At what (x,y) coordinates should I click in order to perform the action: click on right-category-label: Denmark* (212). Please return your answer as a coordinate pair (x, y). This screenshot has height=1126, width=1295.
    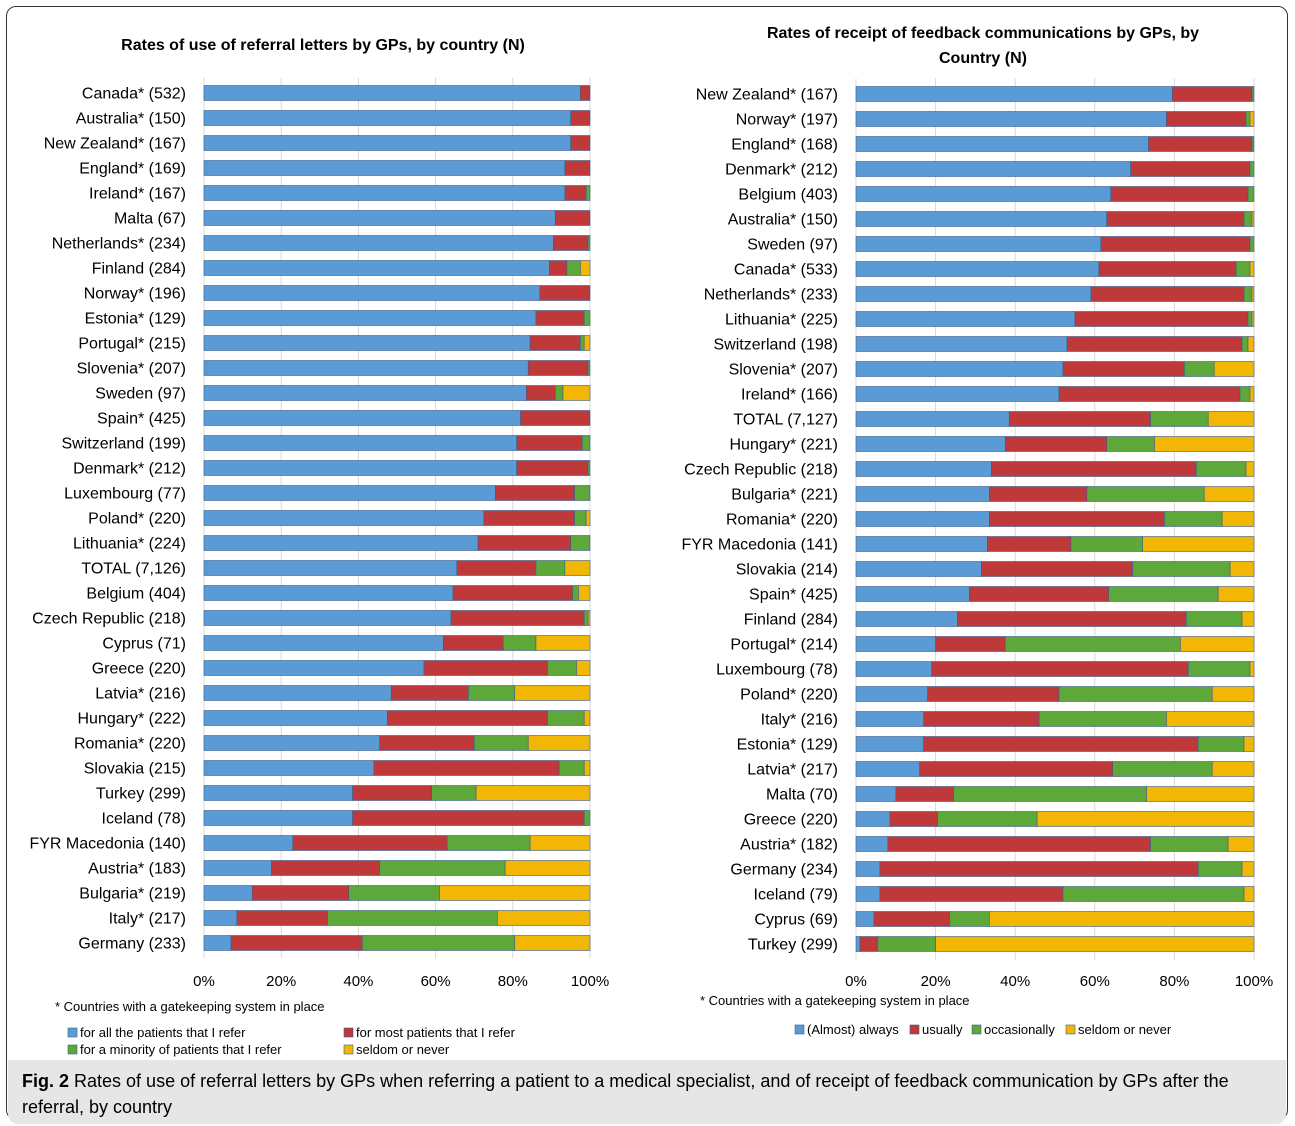
    Looking at the image, I should click on (781, 170).